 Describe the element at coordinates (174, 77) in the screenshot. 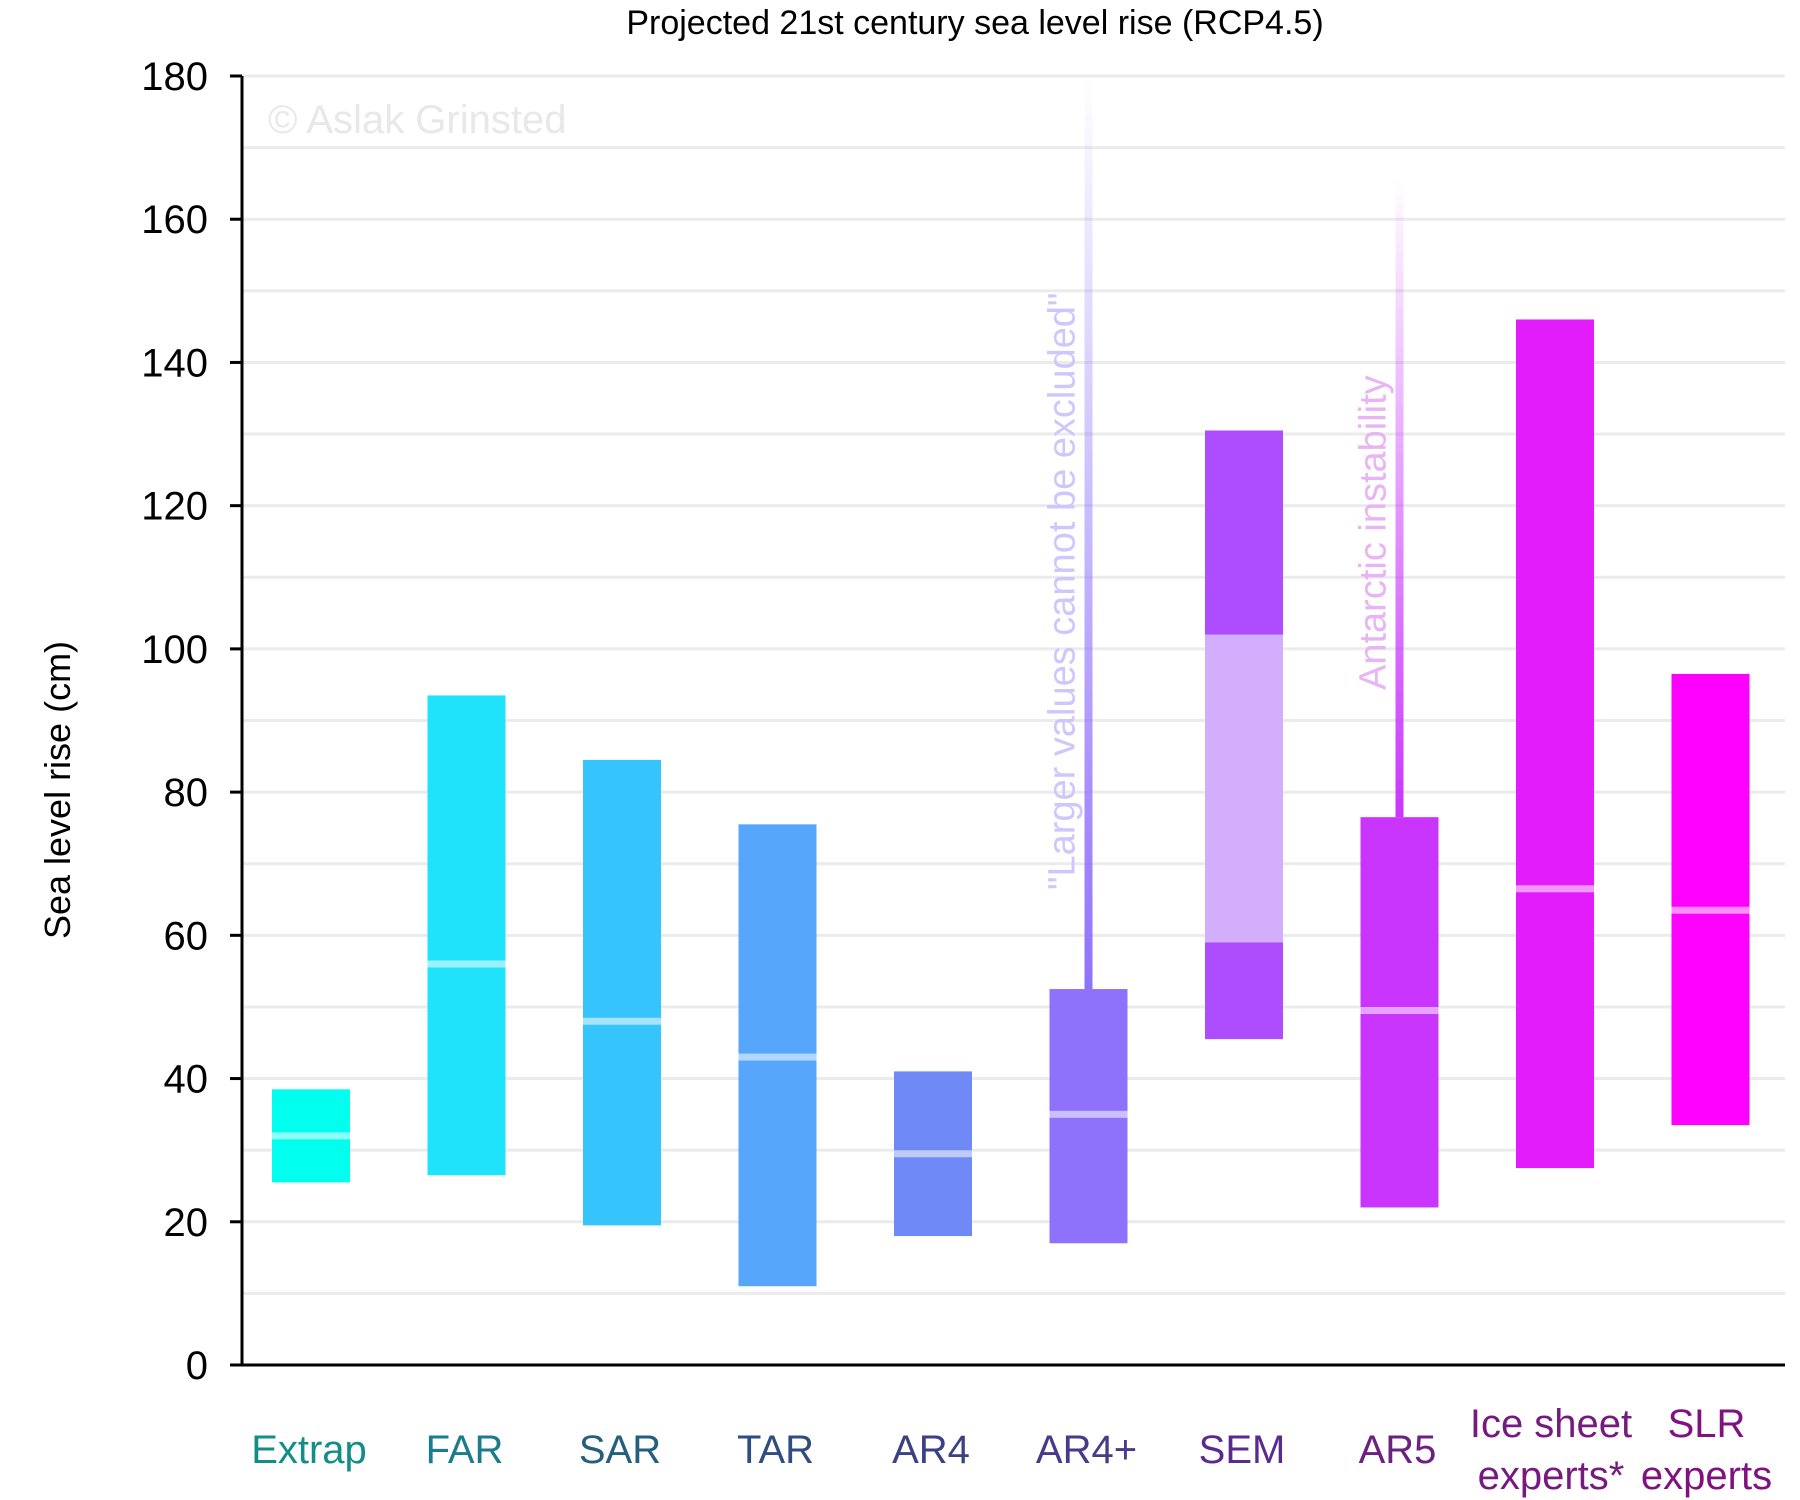

I see `y-tick-label: 180` at that location.